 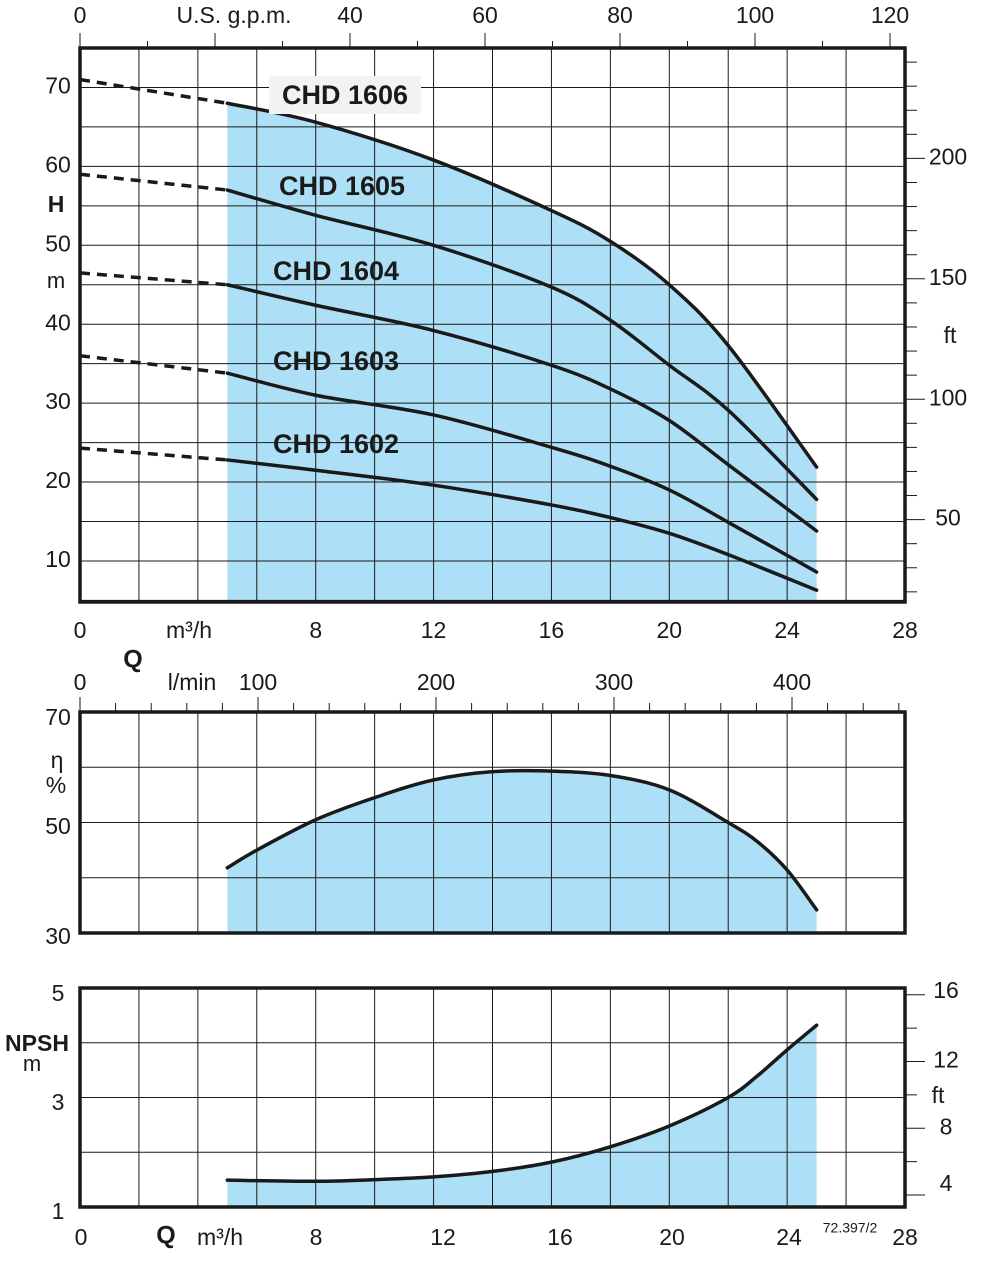 I want to click on gpm-tick-label: 40, so click(x=350, y=15).